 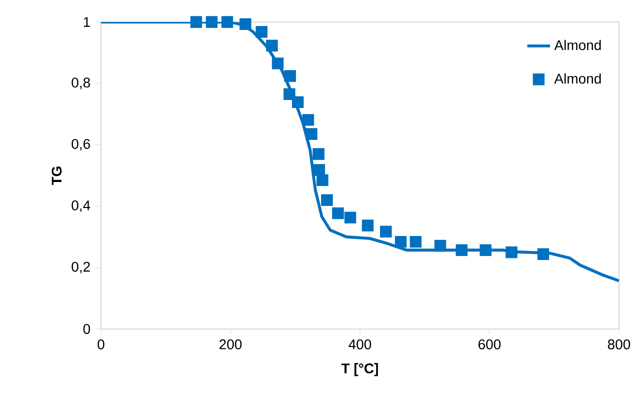 What do you see at coordinates (619, 344) in the screenshot?
I see `x-tick-label: 800` at bounding box center [619, 344].